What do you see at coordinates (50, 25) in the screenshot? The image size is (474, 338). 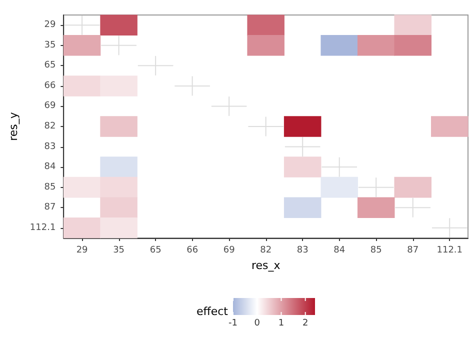 I see `y-tick-label: 29` at bounding box center [50, 25].